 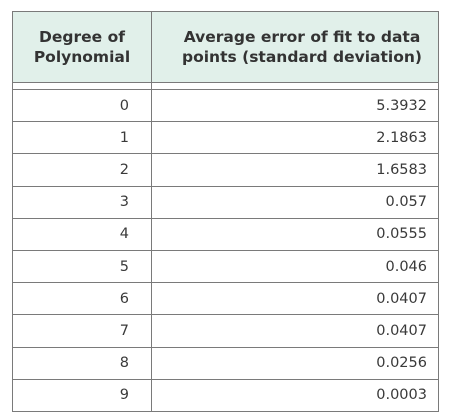 What do you see at coordinates (82, 299) in the screenshot?
I see `degree-cell: 6` at bounding box center [82, 299].